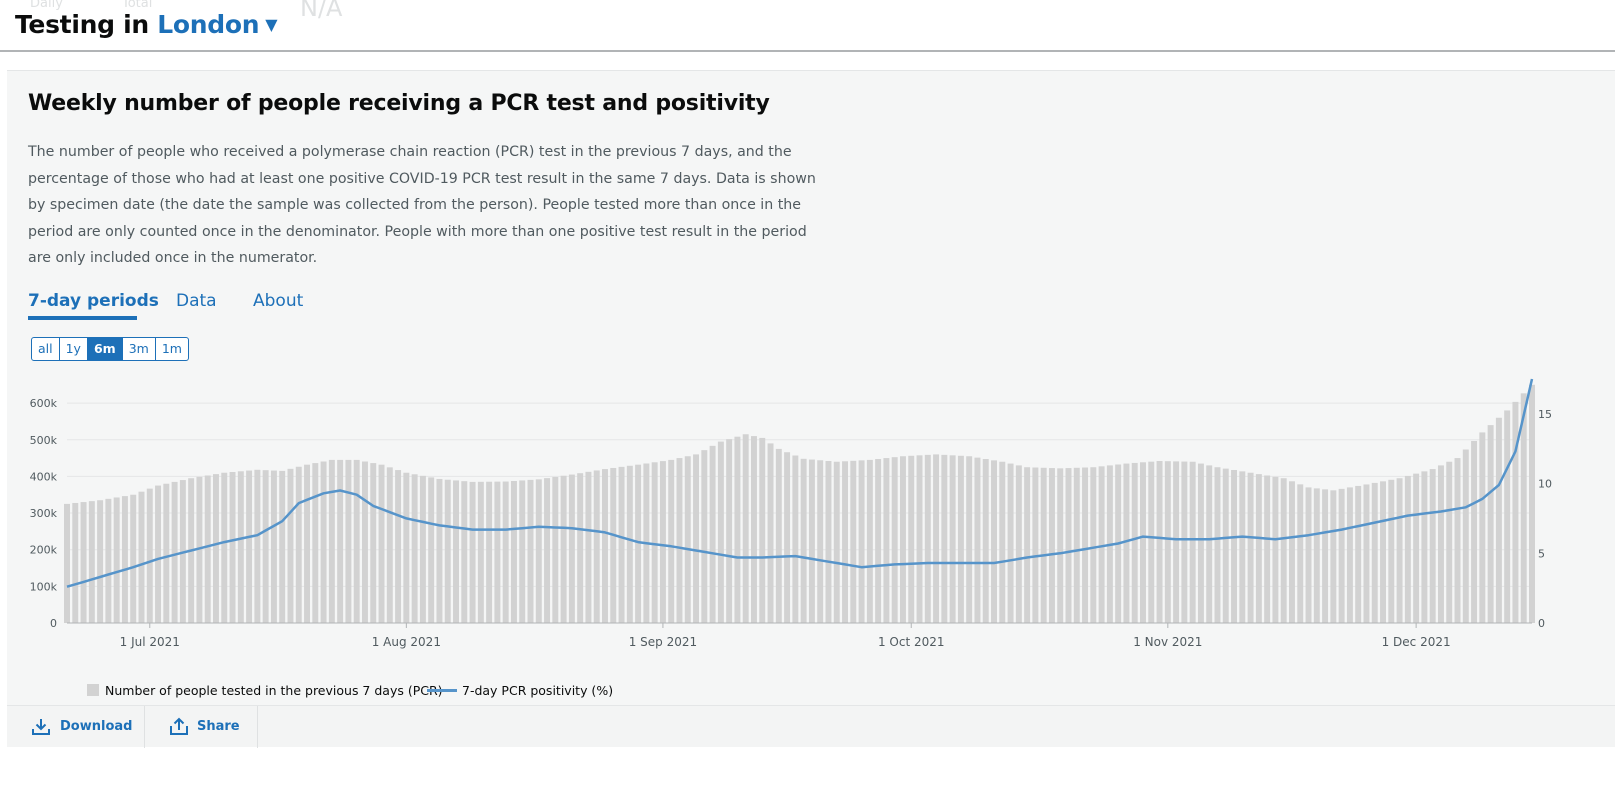 The width and height of the screenshot is (1615, 789). I want to click on tab-about: About, so click(278, 301).